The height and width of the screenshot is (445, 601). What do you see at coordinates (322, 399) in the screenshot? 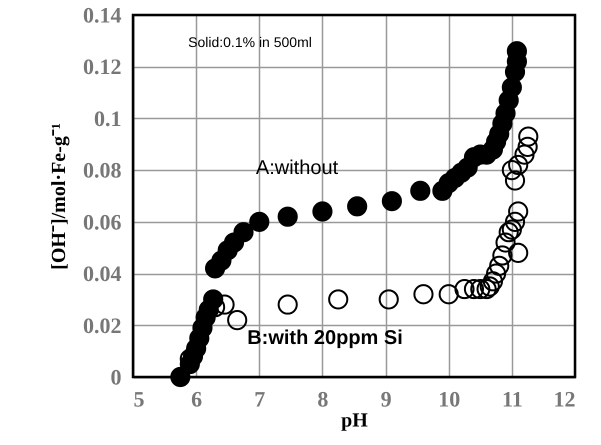
I see `x-tick-label: 8` at bounding box center [322, 399].